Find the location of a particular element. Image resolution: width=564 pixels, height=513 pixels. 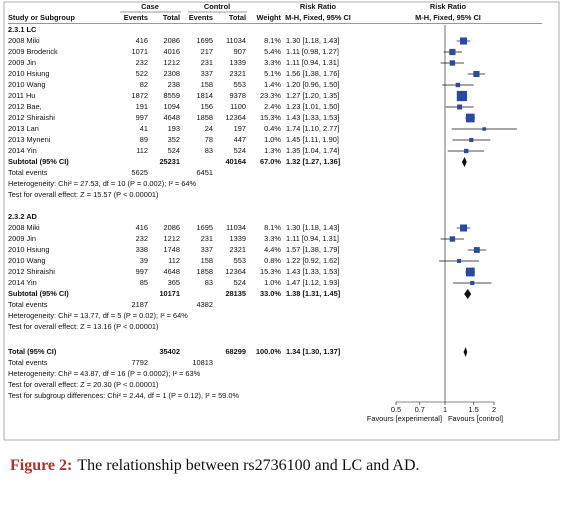

x-tick-label: 1 is located at coordinates (445, 409).